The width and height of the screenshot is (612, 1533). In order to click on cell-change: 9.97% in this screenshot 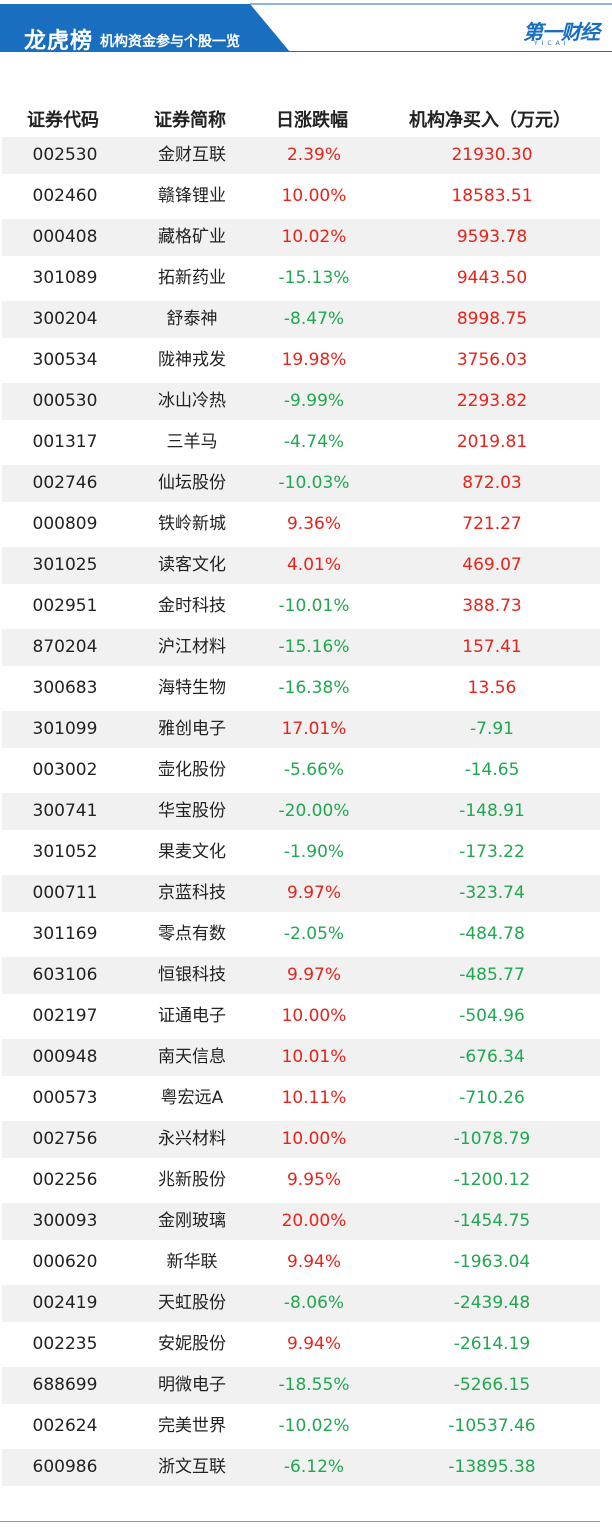, I will do `click(313, 975)`.